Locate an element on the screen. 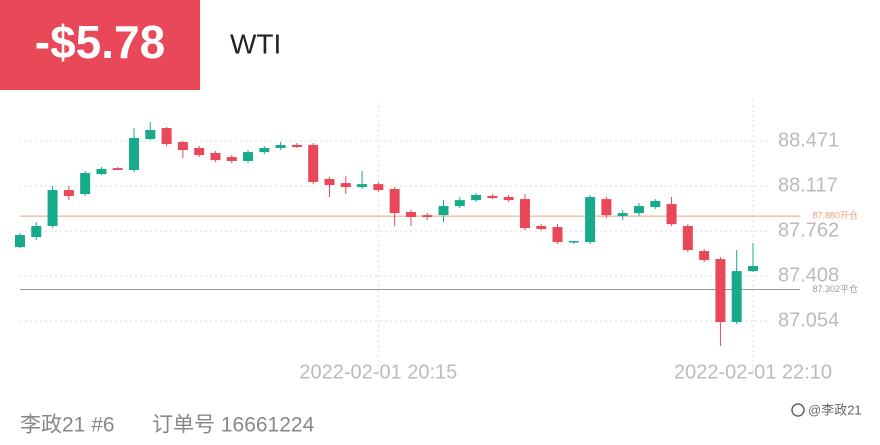 The width and height of the screenshot is (880, 445). amount-badge is located at coordinates (100, 45).